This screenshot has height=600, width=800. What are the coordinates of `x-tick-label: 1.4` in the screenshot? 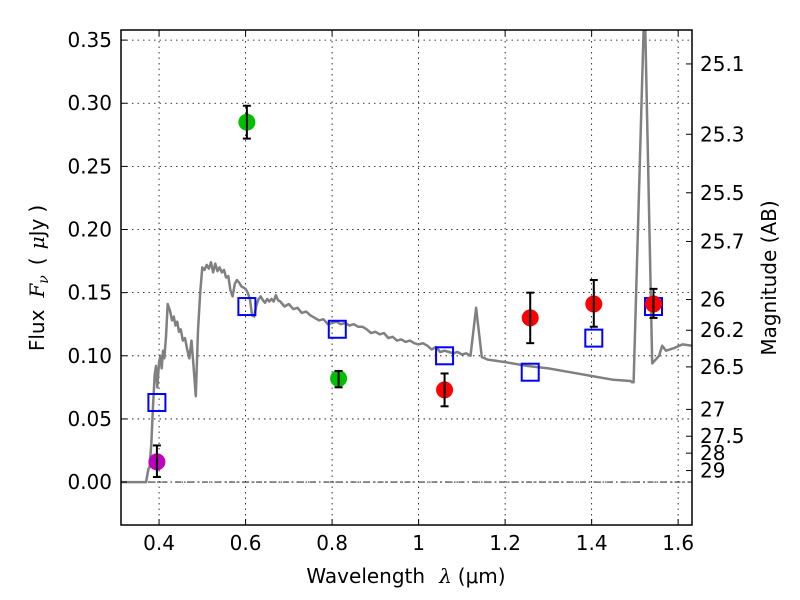 It's located at (592, 543).